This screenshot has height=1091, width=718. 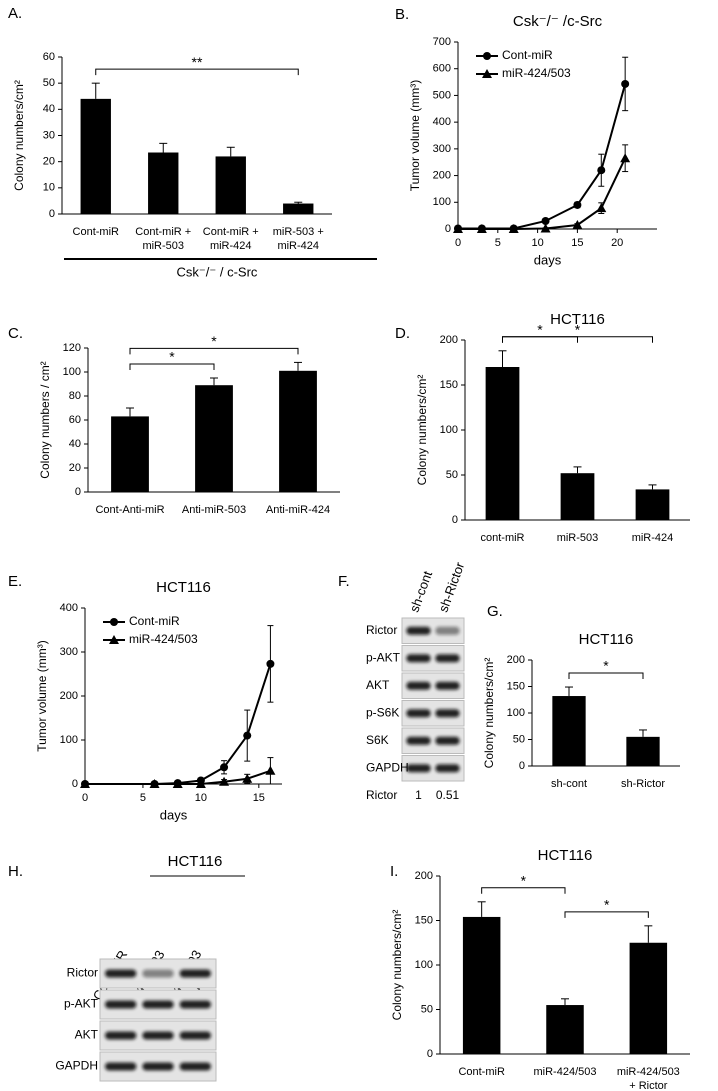 What do you see at coordinates (163, 239) in the screenshot?
I see `x-tick-label: Cont-miR + miR-503` at bounding box center [163, 239].